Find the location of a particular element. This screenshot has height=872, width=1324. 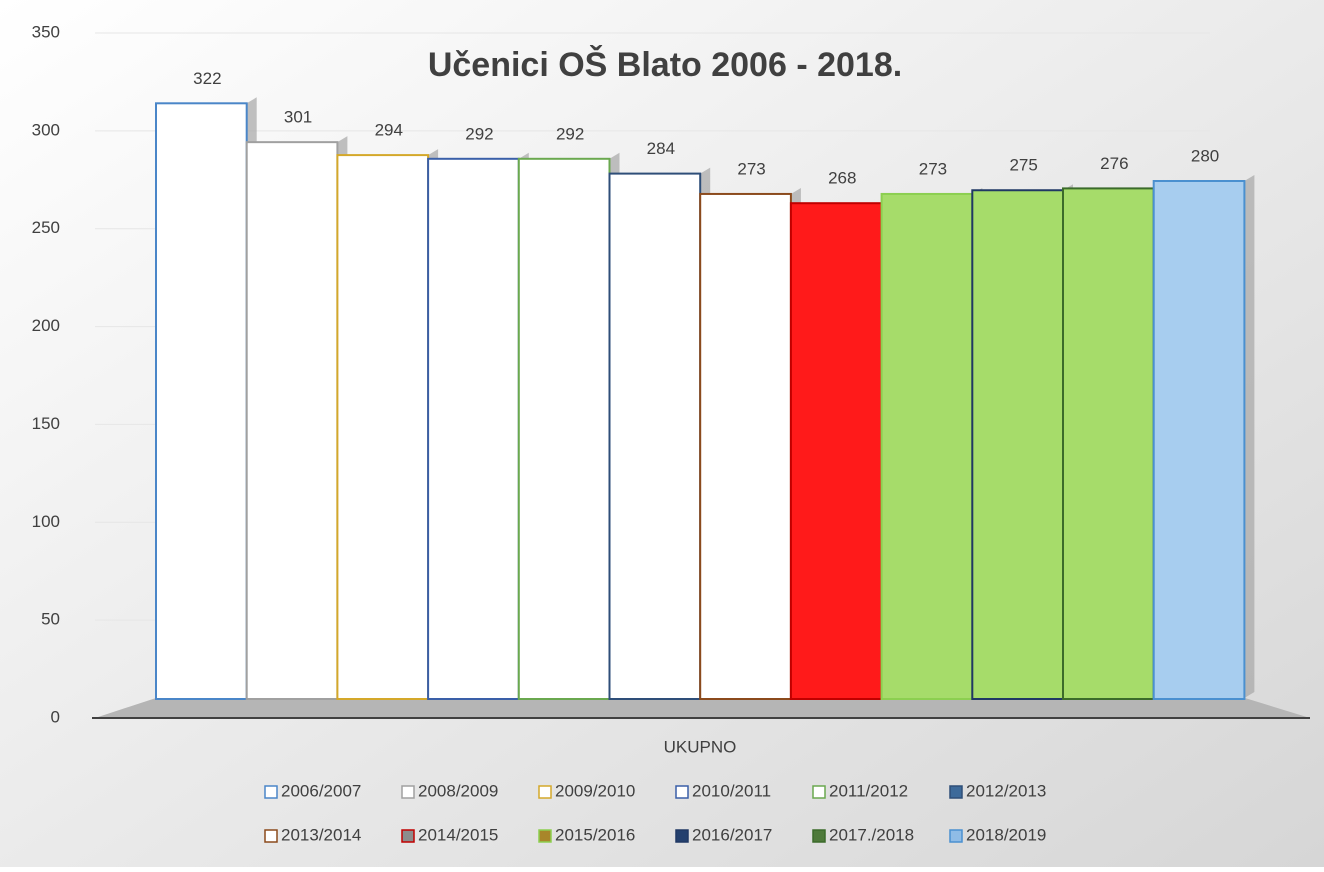

legend-label: 2011/2012 is located at coordinates (868, 790).